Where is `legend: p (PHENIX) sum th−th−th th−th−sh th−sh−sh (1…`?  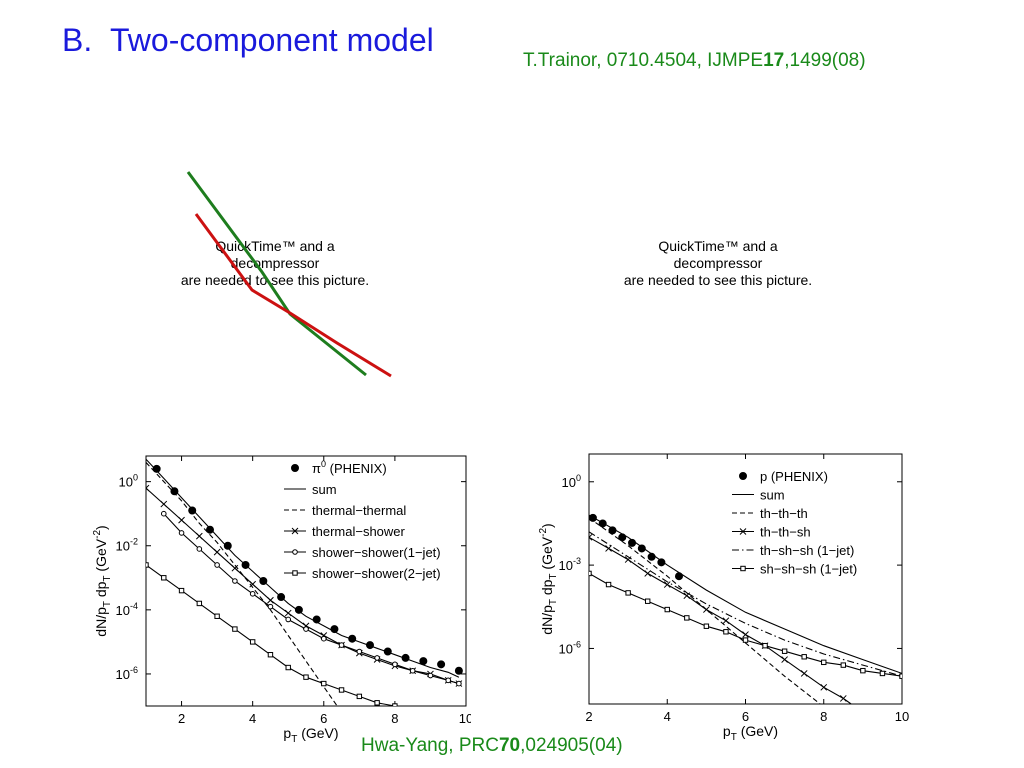 legend: p (PHENIX) sum th−th−th th−th−sh th−sh−sh (1… is located at coordinates (794, 523).